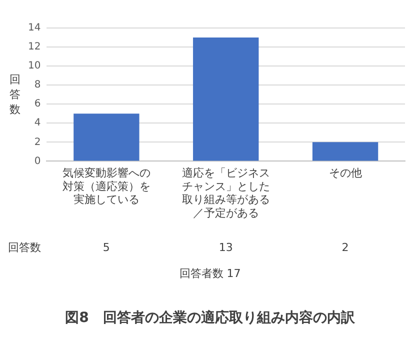  I want to click on y-tick-label: 4, so click(37, 123).